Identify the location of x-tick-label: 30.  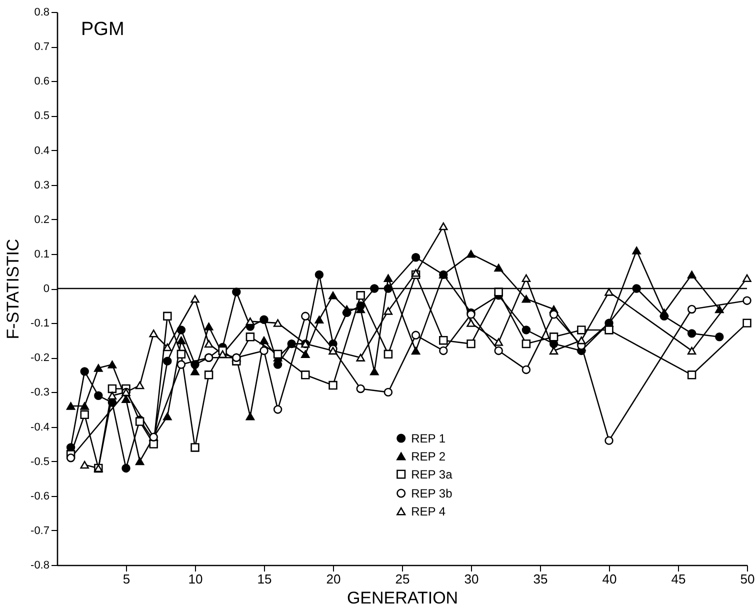
(471, 579).